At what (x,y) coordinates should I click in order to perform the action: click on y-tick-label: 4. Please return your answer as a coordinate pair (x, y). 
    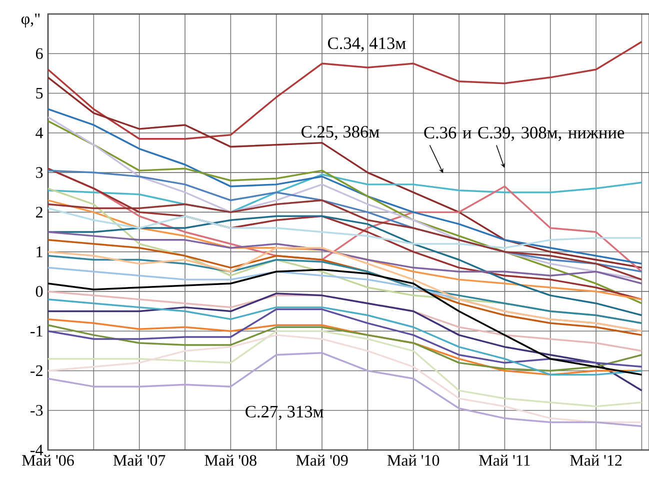
    Looking at the image, I should click on (40, 133).